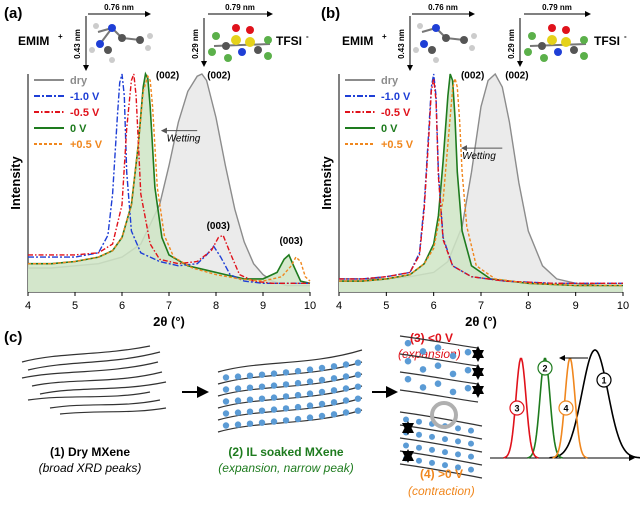  Describe the element at coordinates (481, 321) in the screenshot. I see `x-axis-label: 2θ (°)` at that location.